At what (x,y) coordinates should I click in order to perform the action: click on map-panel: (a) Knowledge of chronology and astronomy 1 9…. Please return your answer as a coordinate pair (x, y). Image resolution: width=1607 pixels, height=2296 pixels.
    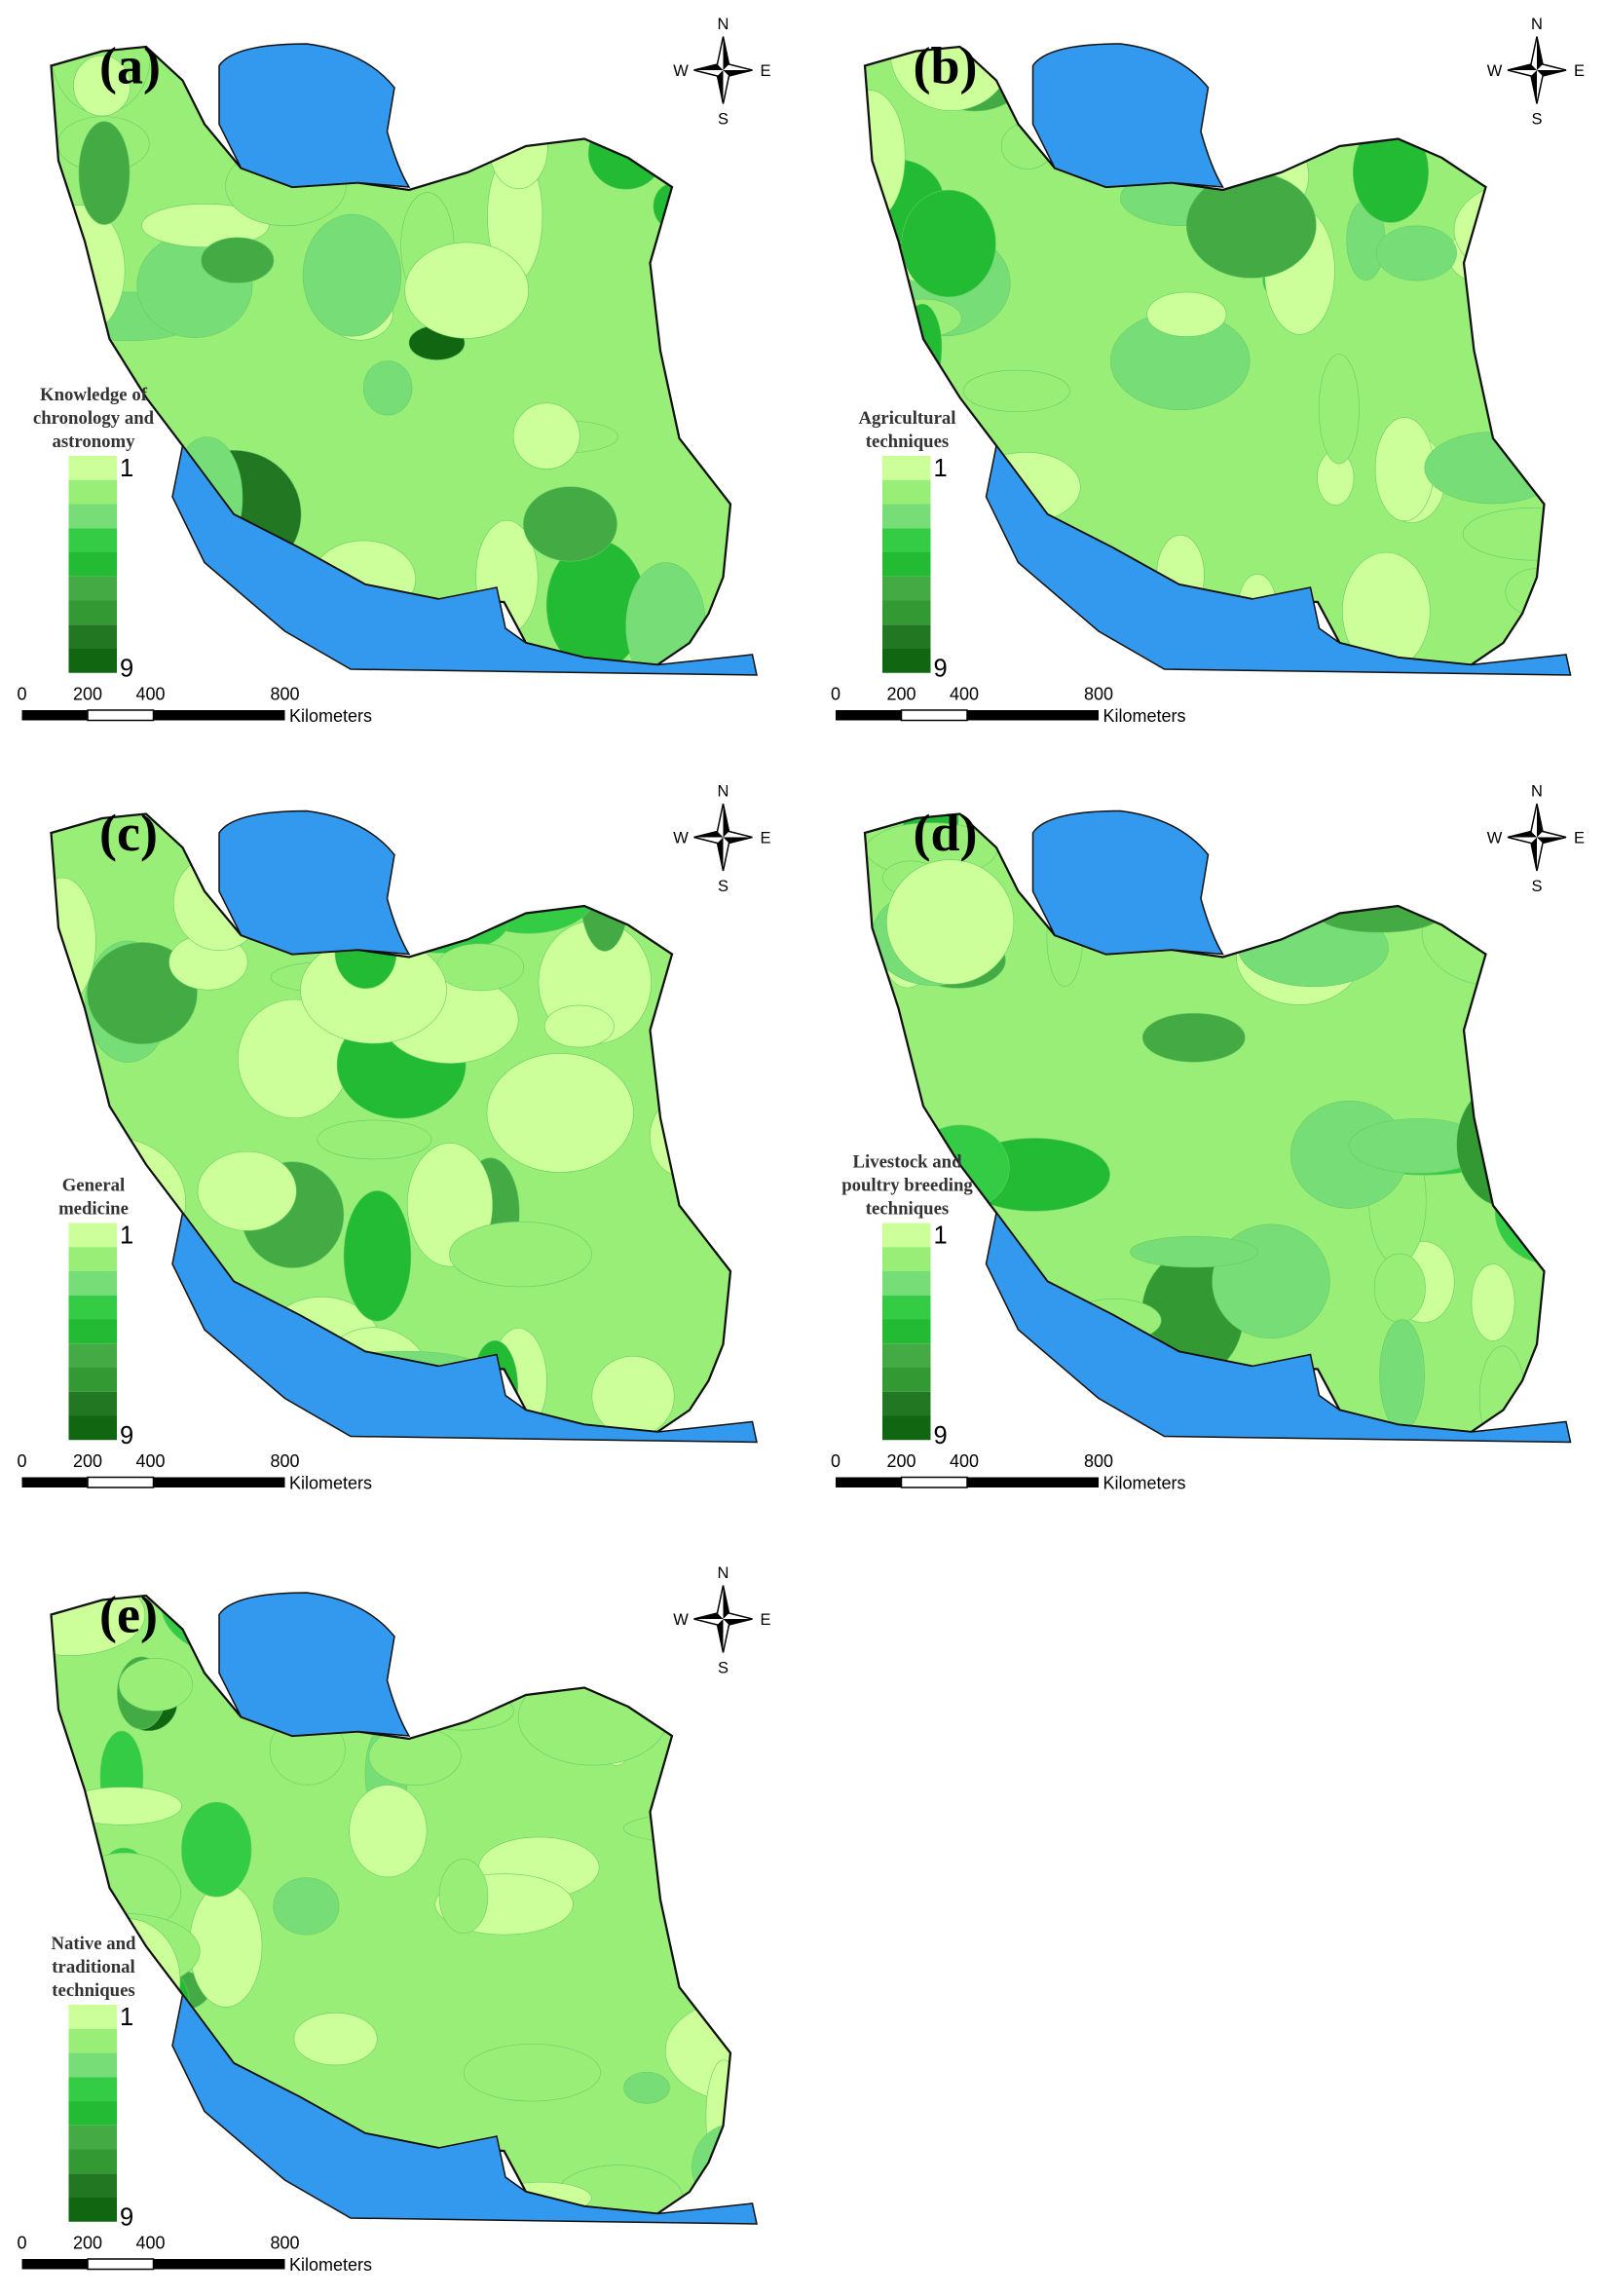
    Looking at the image, I should click on (394, 371).